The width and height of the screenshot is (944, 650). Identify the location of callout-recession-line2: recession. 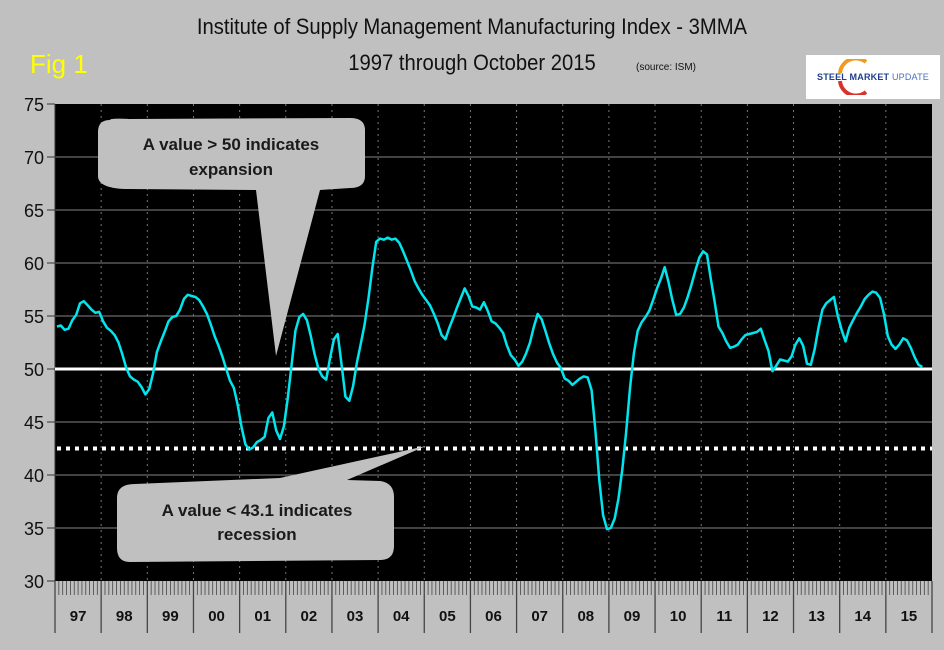
(256, 534).